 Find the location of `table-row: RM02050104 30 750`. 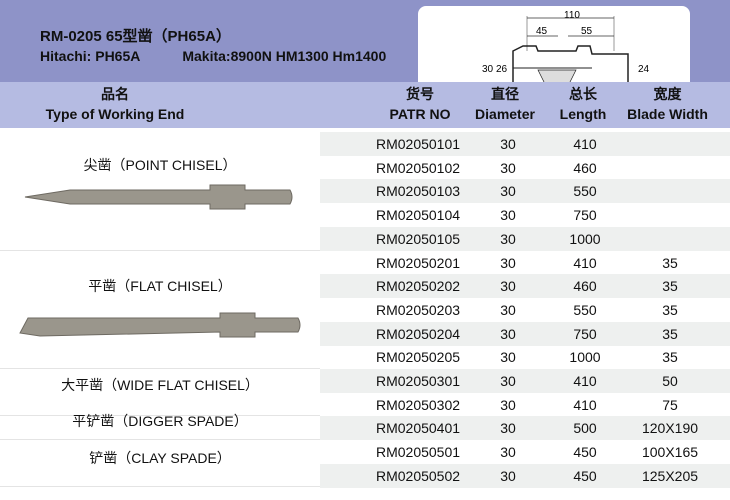

table-row: RM02050104 30 750 is located at coordinates (525, 215).